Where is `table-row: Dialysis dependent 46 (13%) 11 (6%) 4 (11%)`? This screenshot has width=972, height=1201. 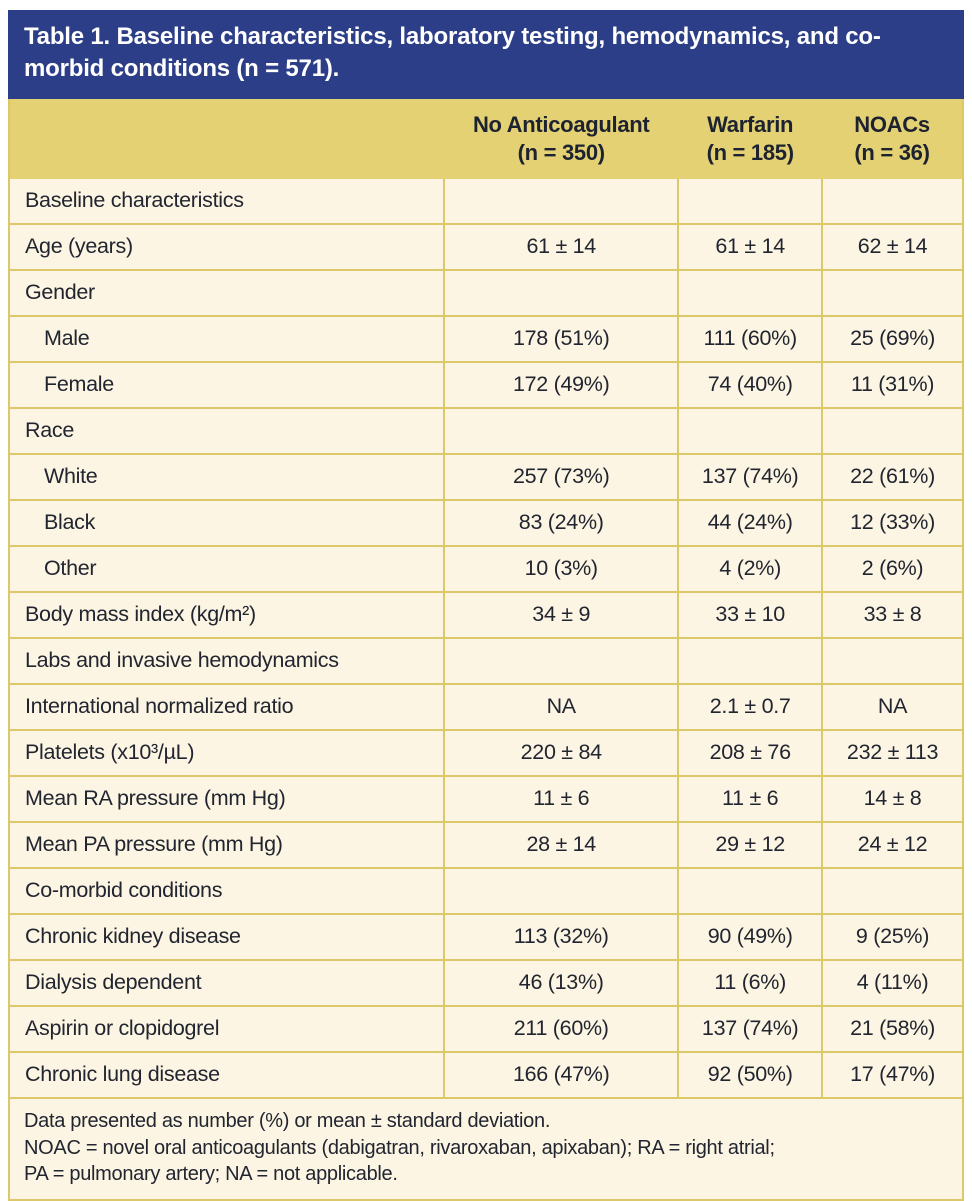 table-row: Dialysis dependent 46 (13%) 11 (6%) 4 (11%) is located at coordinates (486, 982).